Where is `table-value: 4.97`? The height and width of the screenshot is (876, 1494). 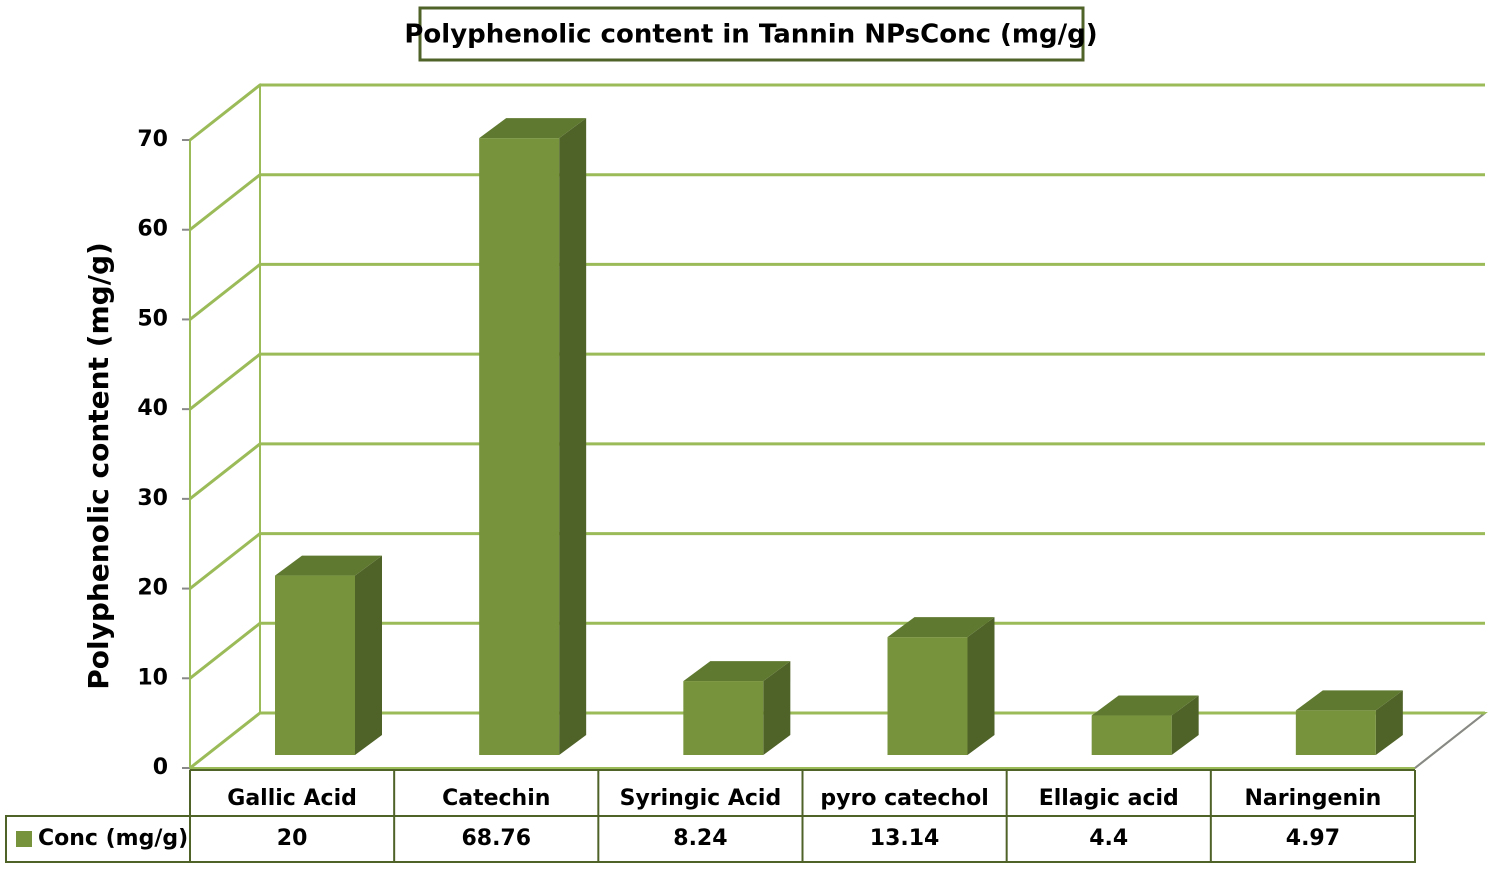 table-value: 4.97 is located at coordinates (1313, 838).